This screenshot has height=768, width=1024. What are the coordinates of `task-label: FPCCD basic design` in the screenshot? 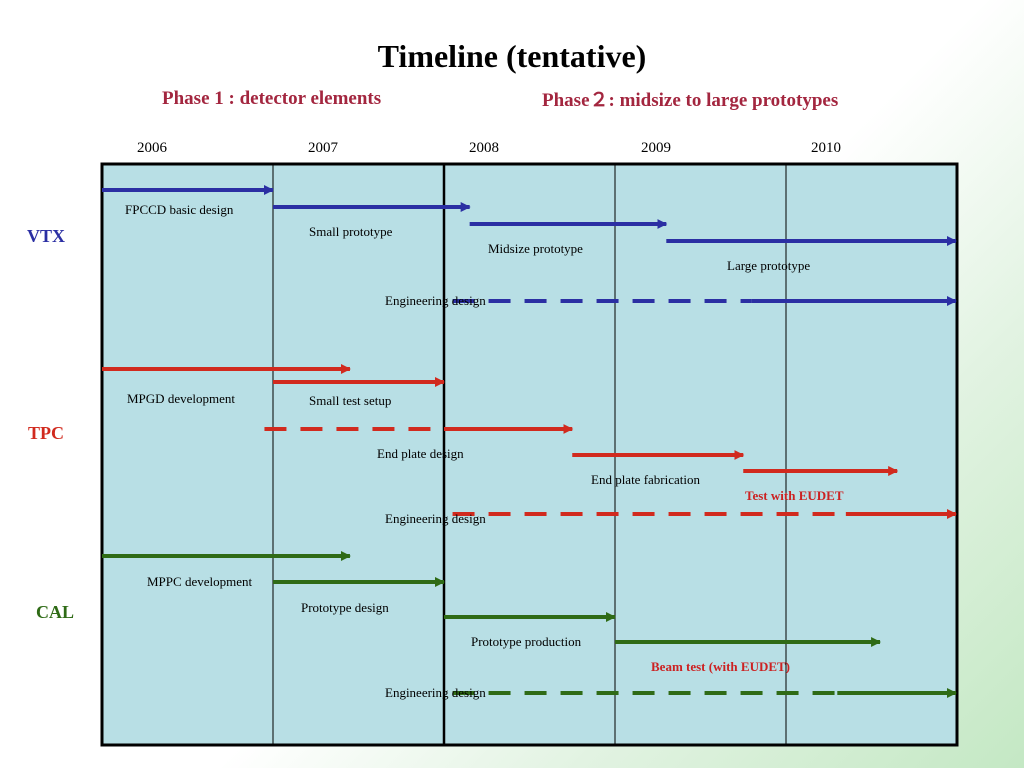 It's located at (179, 209).